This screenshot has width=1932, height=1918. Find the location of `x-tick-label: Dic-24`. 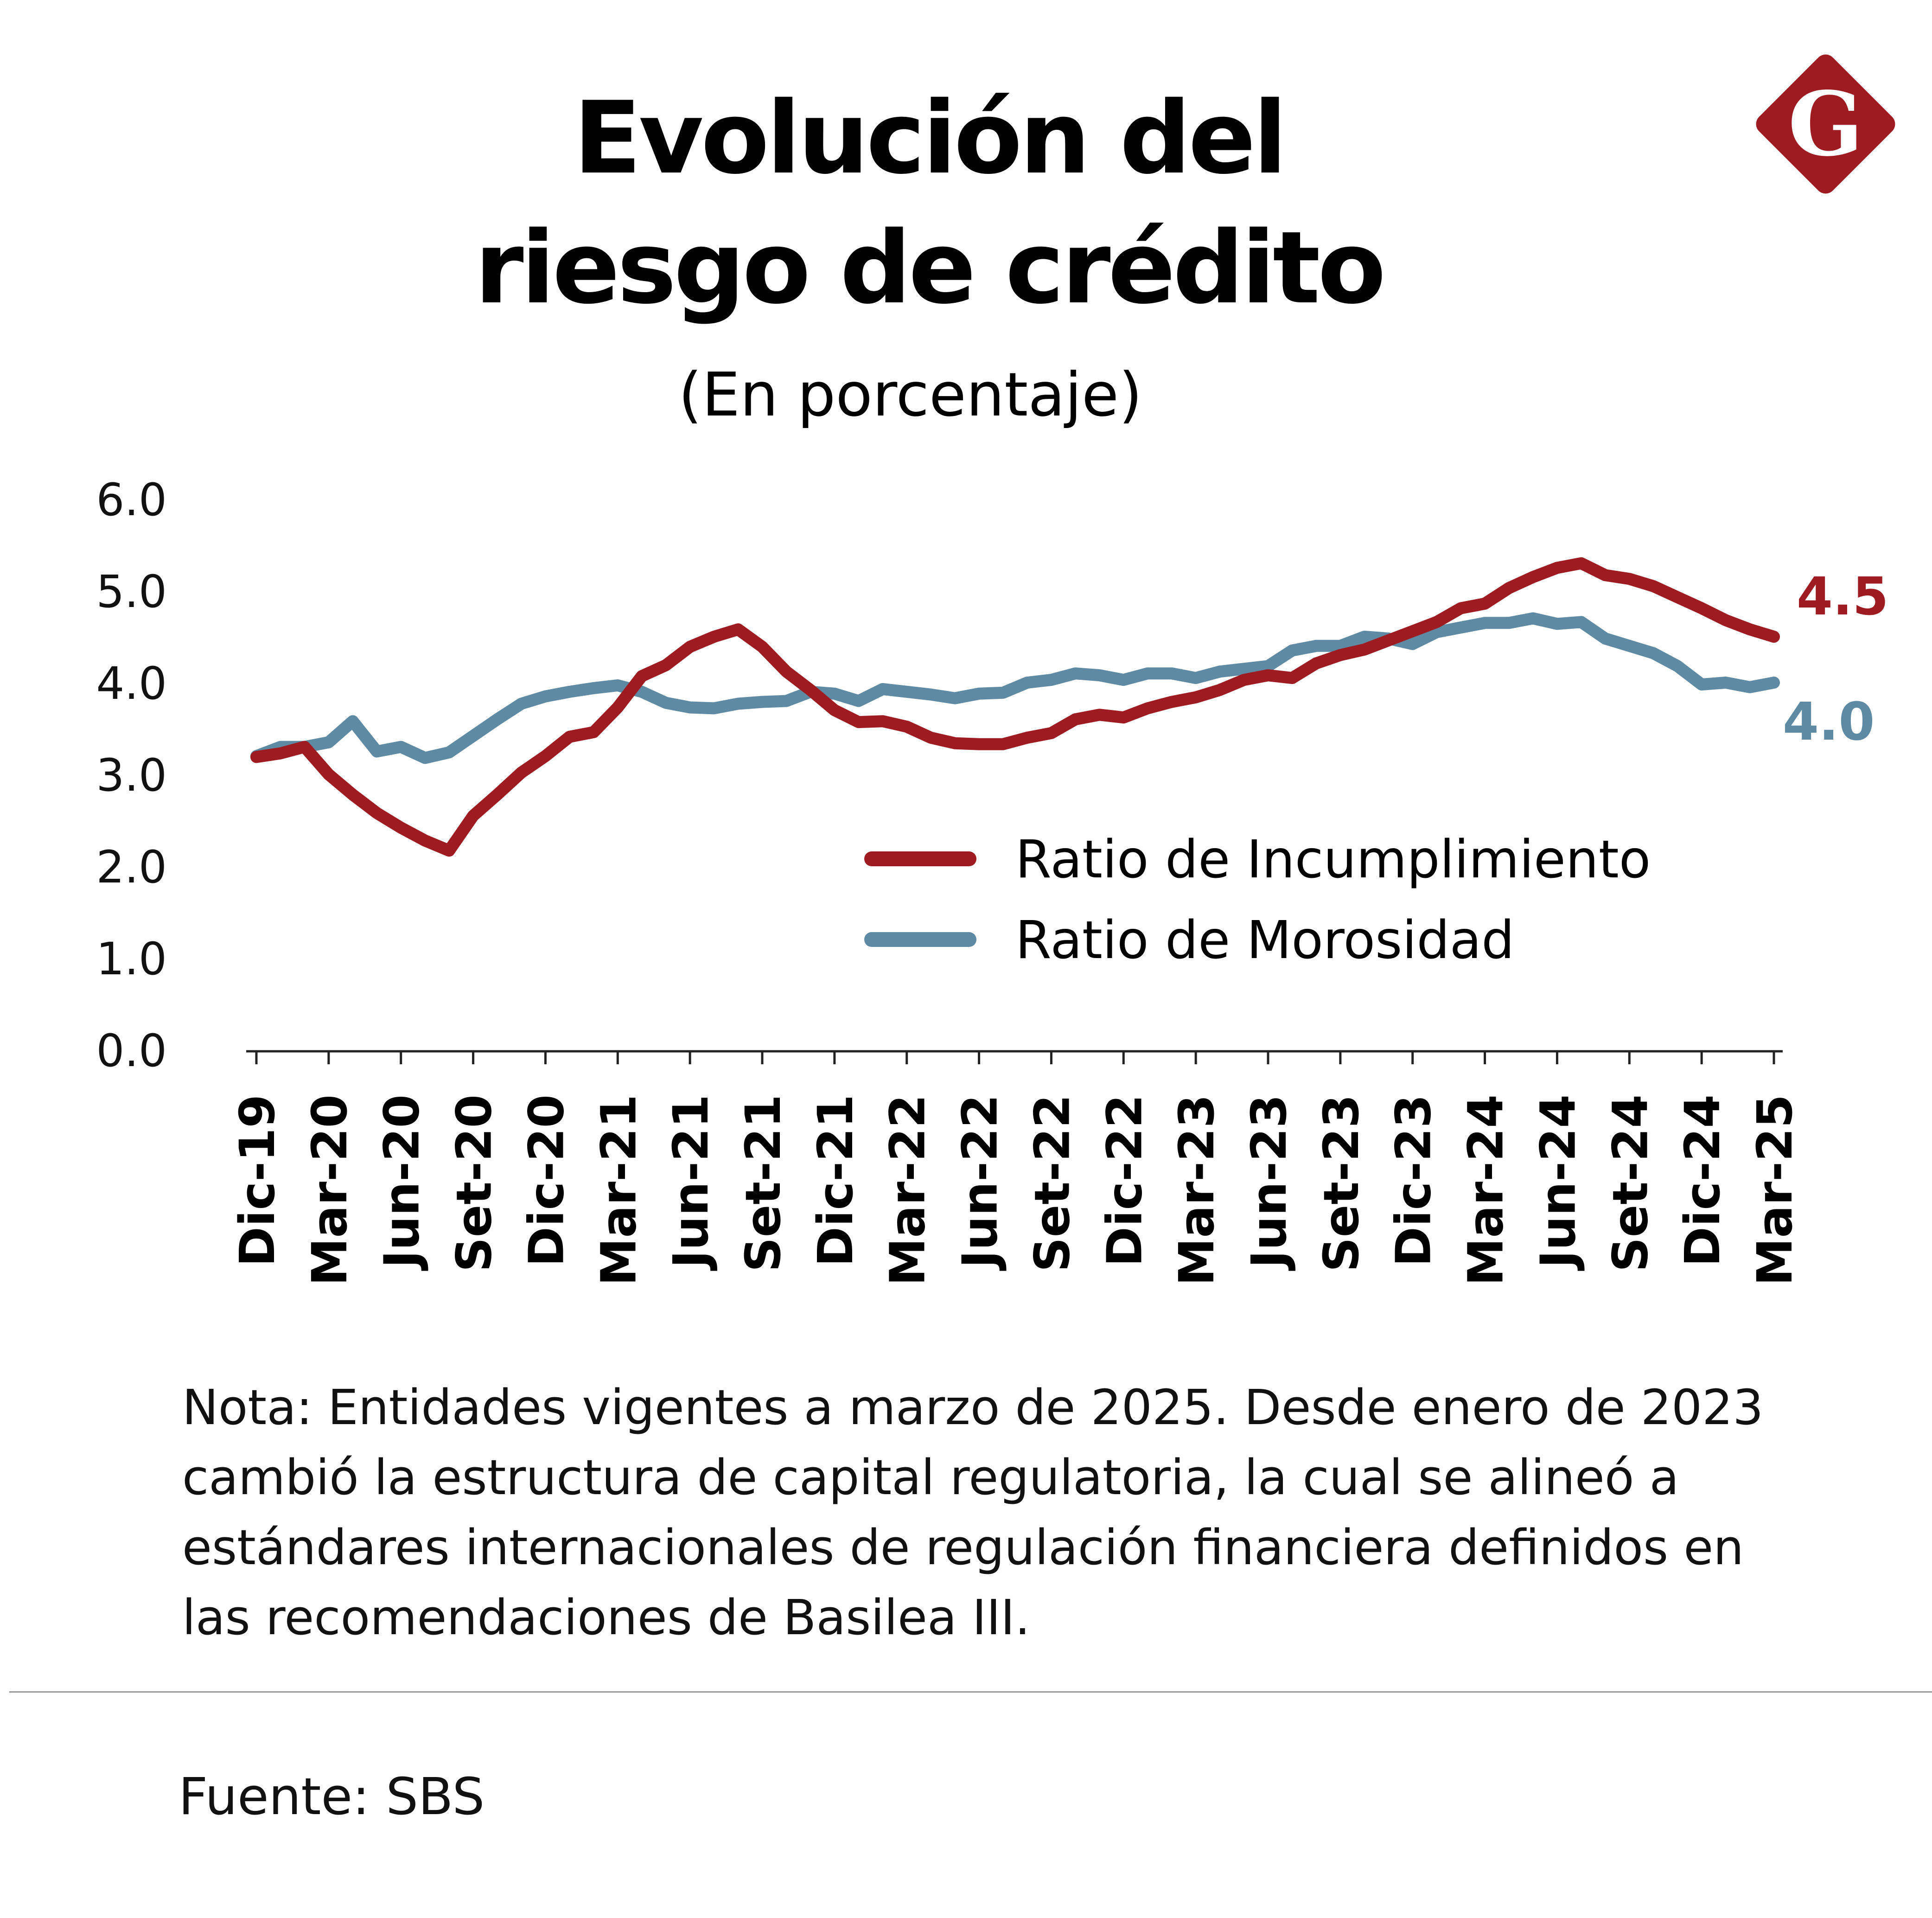

x-tick-label: Dic-24 is located at coordinates (1702, 1180).